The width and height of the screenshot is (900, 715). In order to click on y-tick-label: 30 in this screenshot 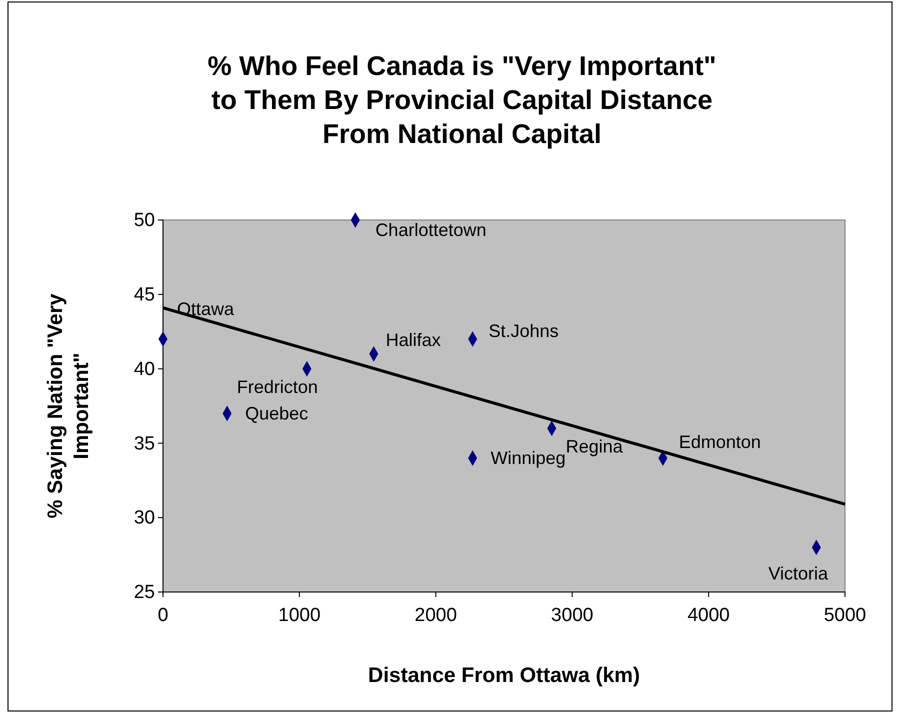, I will do `click(144, 518)`.